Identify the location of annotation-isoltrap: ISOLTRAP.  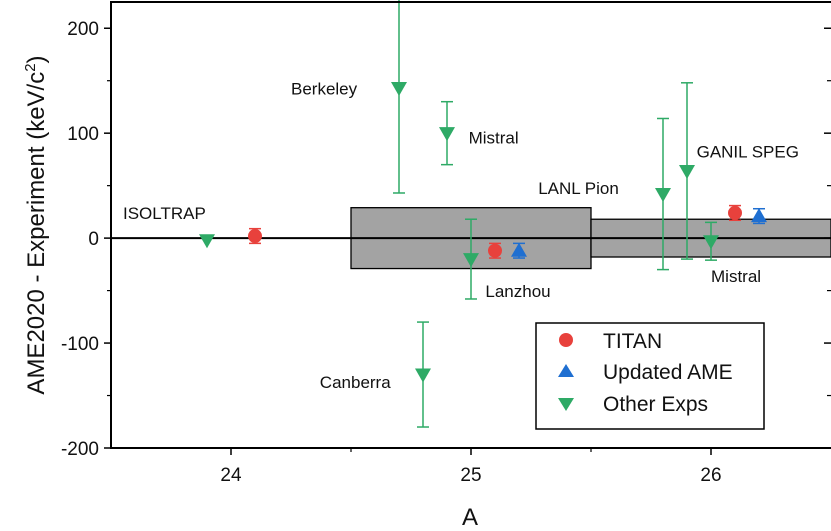
(164, 213).